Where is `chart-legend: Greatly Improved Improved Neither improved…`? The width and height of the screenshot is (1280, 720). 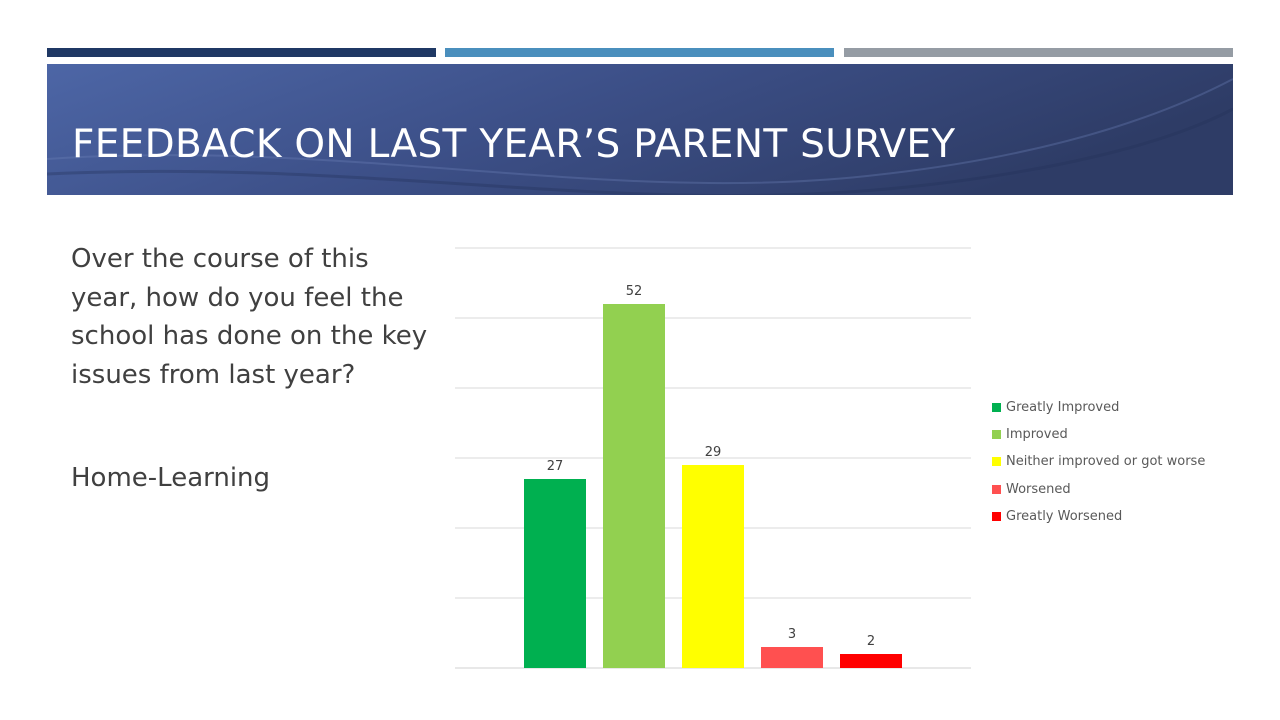
chart-legend: Greatly Improved Improved Neither improved… is located at coordinates (1098, 462).